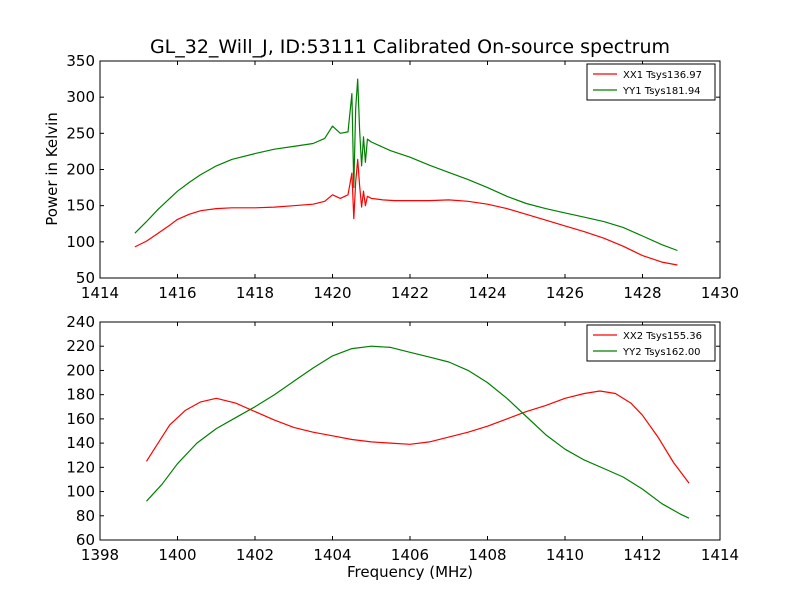 This screenshot has width=800, height=600. I want to click on x-tick-label: 1406, so click(410, 555).